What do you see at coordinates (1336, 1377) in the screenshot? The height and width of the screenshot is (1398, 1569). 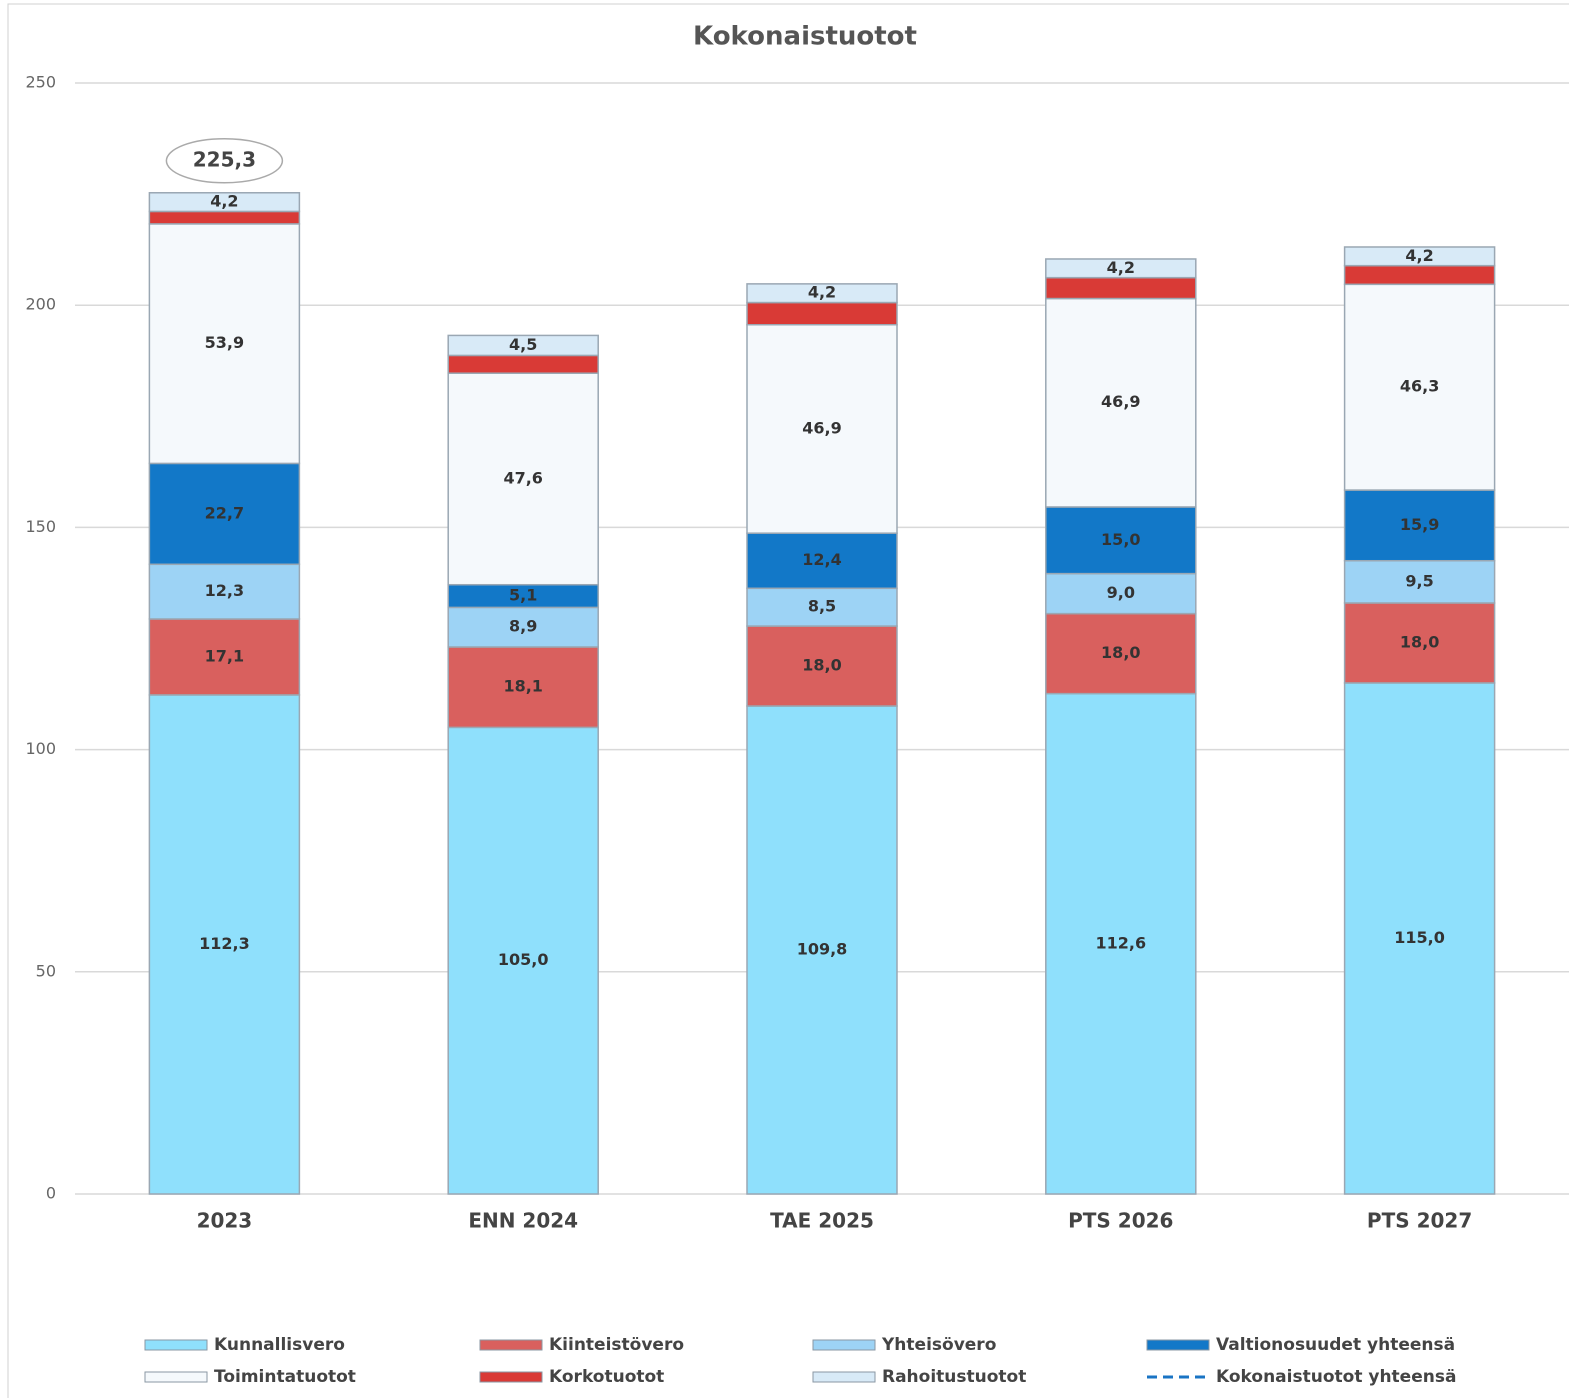 I see `legend-label: Kokonaistuotot yhteensä` at bounding box center [1336, 1377].